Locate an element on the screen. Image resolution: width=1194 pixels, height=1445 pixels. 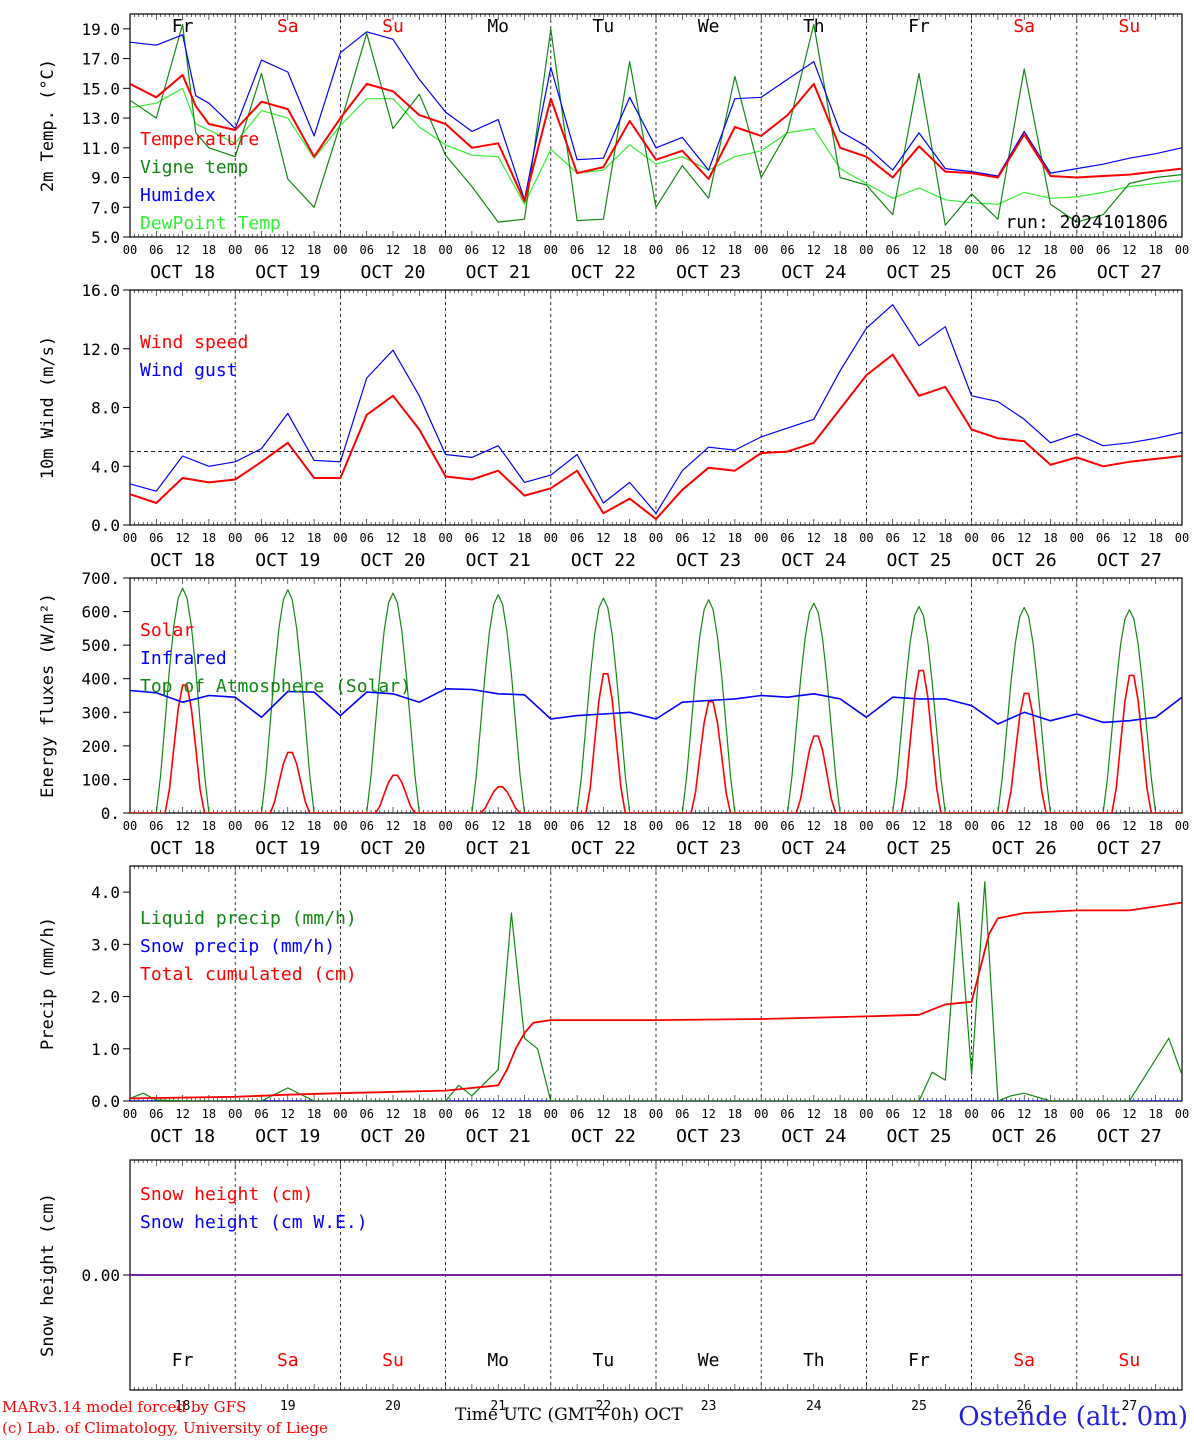
legend-snow-height-cm-: Snow height (cm) is located at coordinates (226, 1194).